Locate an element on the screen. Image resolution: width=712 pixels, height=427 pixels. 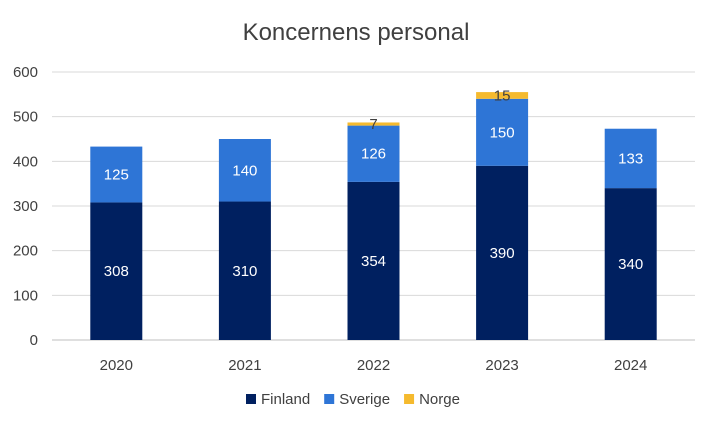
data-label: 308 is located at coordinates (116, 271).